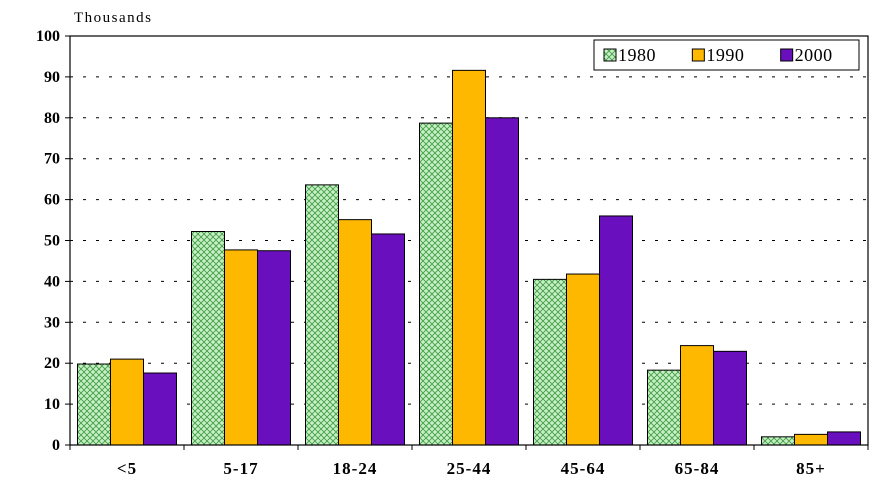  What do you see at coordinates (610, 55) in the screenshot?
I see `legend-swatch-1980` at bounding box center [610, 55].